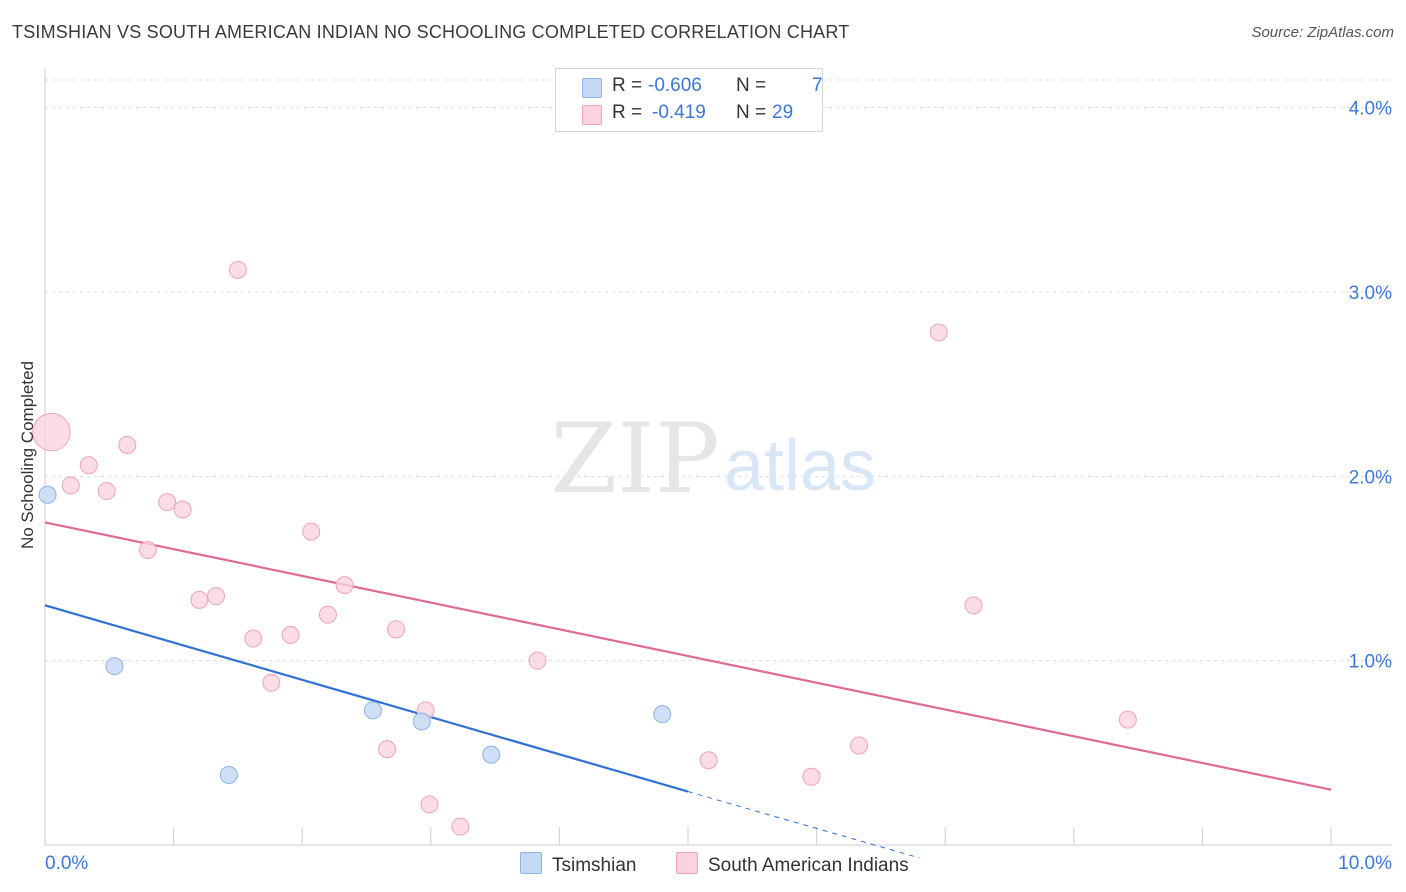  Describe the element at coordinates (634, 459) in the screenshot. I see `watermark-zip: ZIP` at that location.